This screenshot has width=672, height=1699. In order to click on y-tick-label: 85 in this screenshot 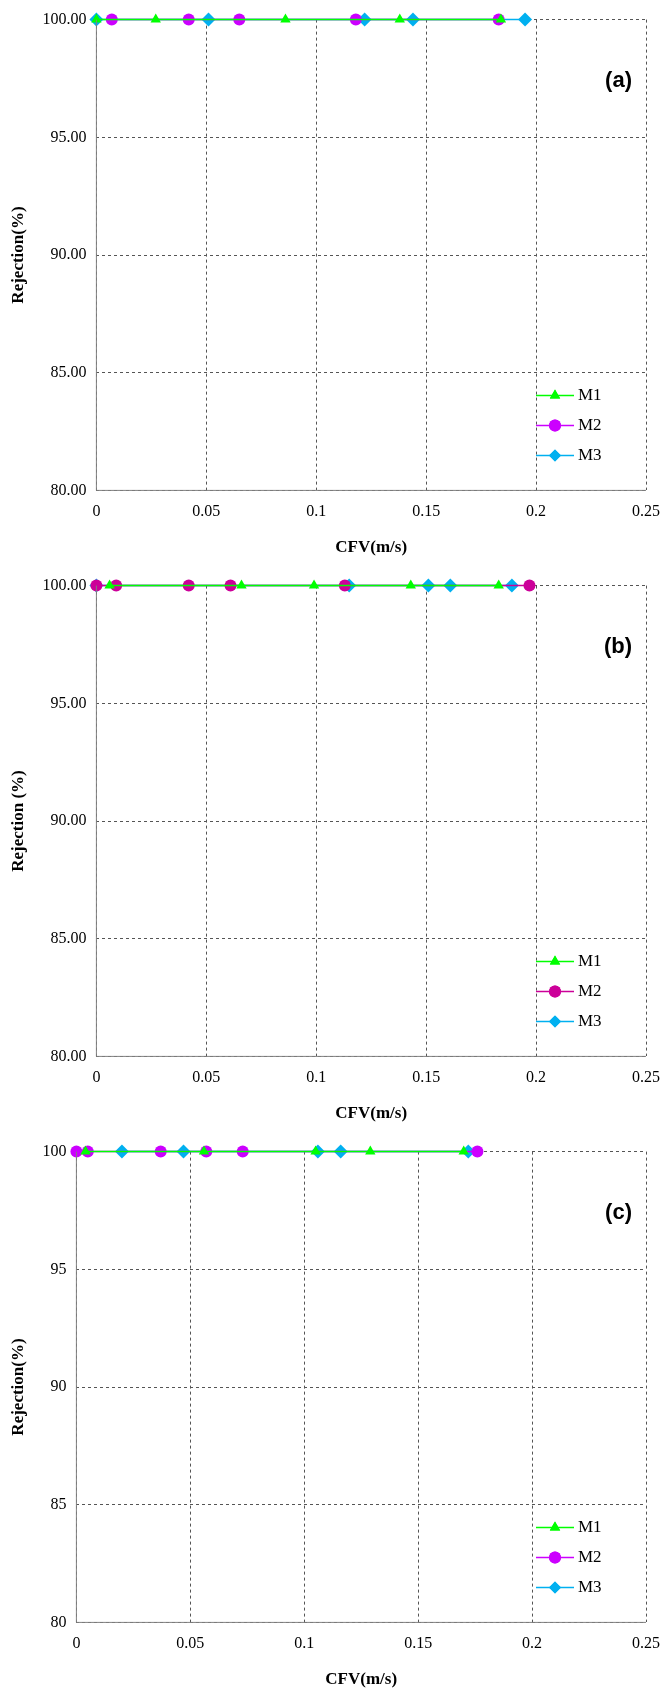, I will do `click(58, 1503)`.